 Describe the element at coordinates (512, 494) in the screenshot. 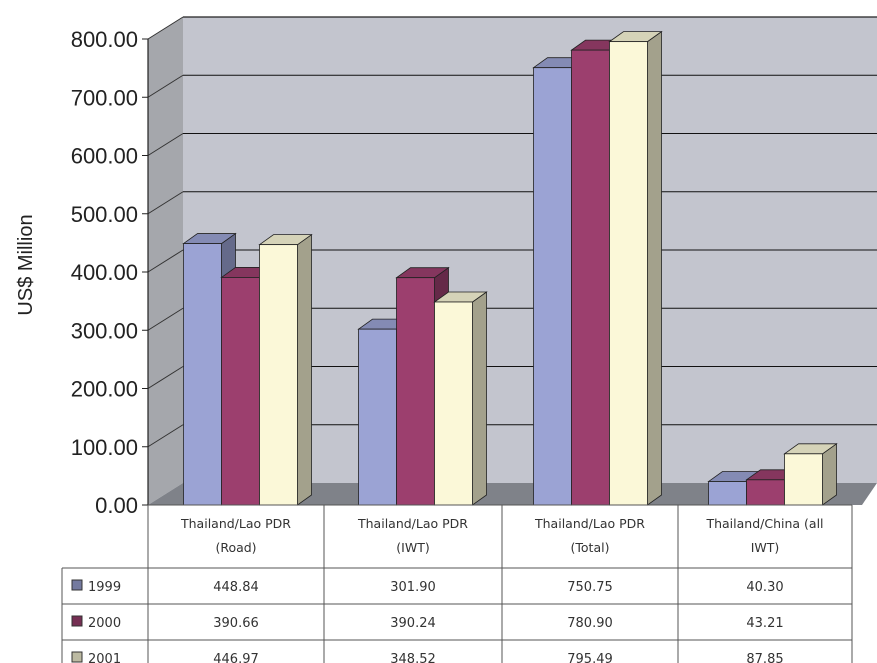

I see `floor` at that location.